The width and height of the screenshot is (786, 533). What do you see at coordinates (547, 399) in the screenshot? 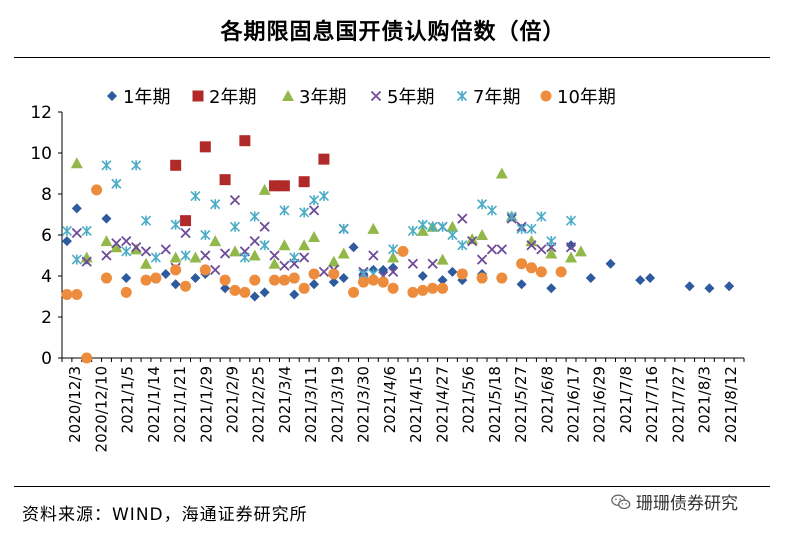
I see `x-tick-label: 2021/6/8` at bounding box center [547, 399].